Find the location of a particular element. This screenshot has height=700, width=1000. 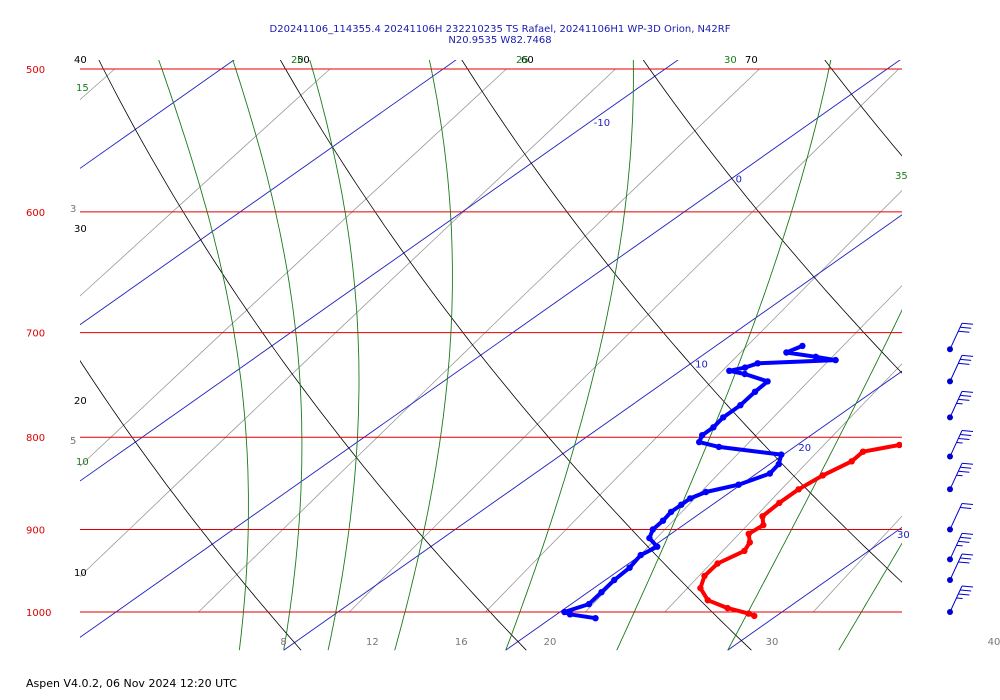

temperature-tick-label: 30 is located at coordinates (772, 642).